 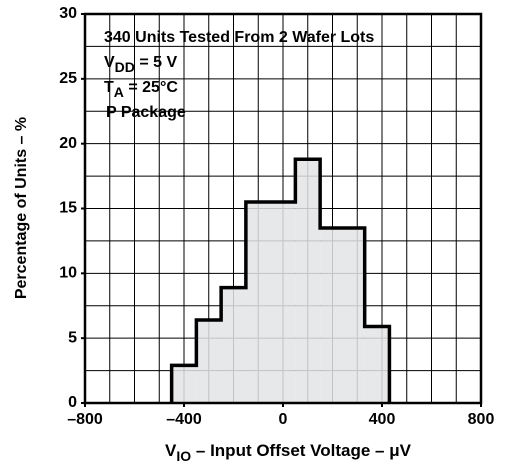 I want to click on annotation: TA = 25°C, so click(x=141, y=89).